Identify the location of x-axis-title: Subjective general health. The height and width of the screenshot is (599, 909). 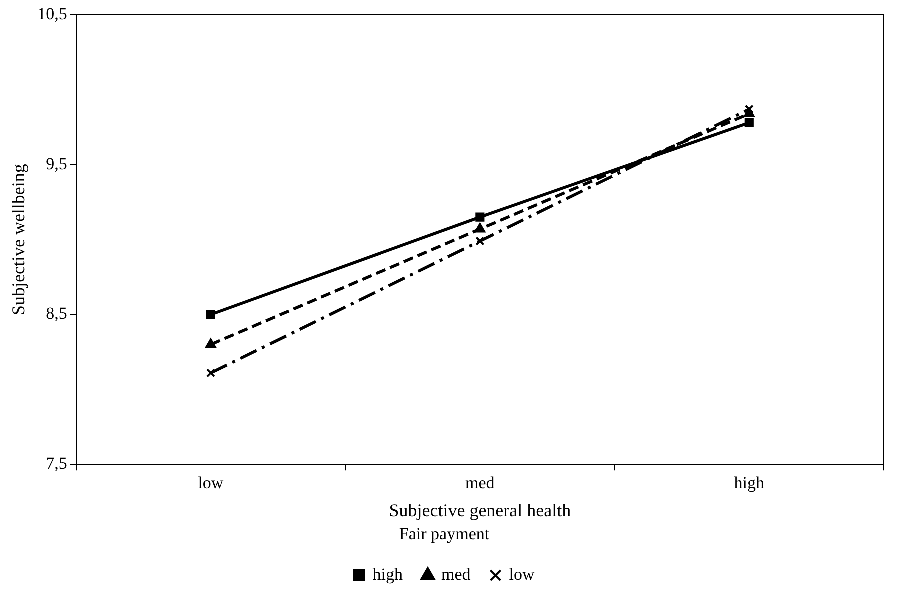
(480, 510).